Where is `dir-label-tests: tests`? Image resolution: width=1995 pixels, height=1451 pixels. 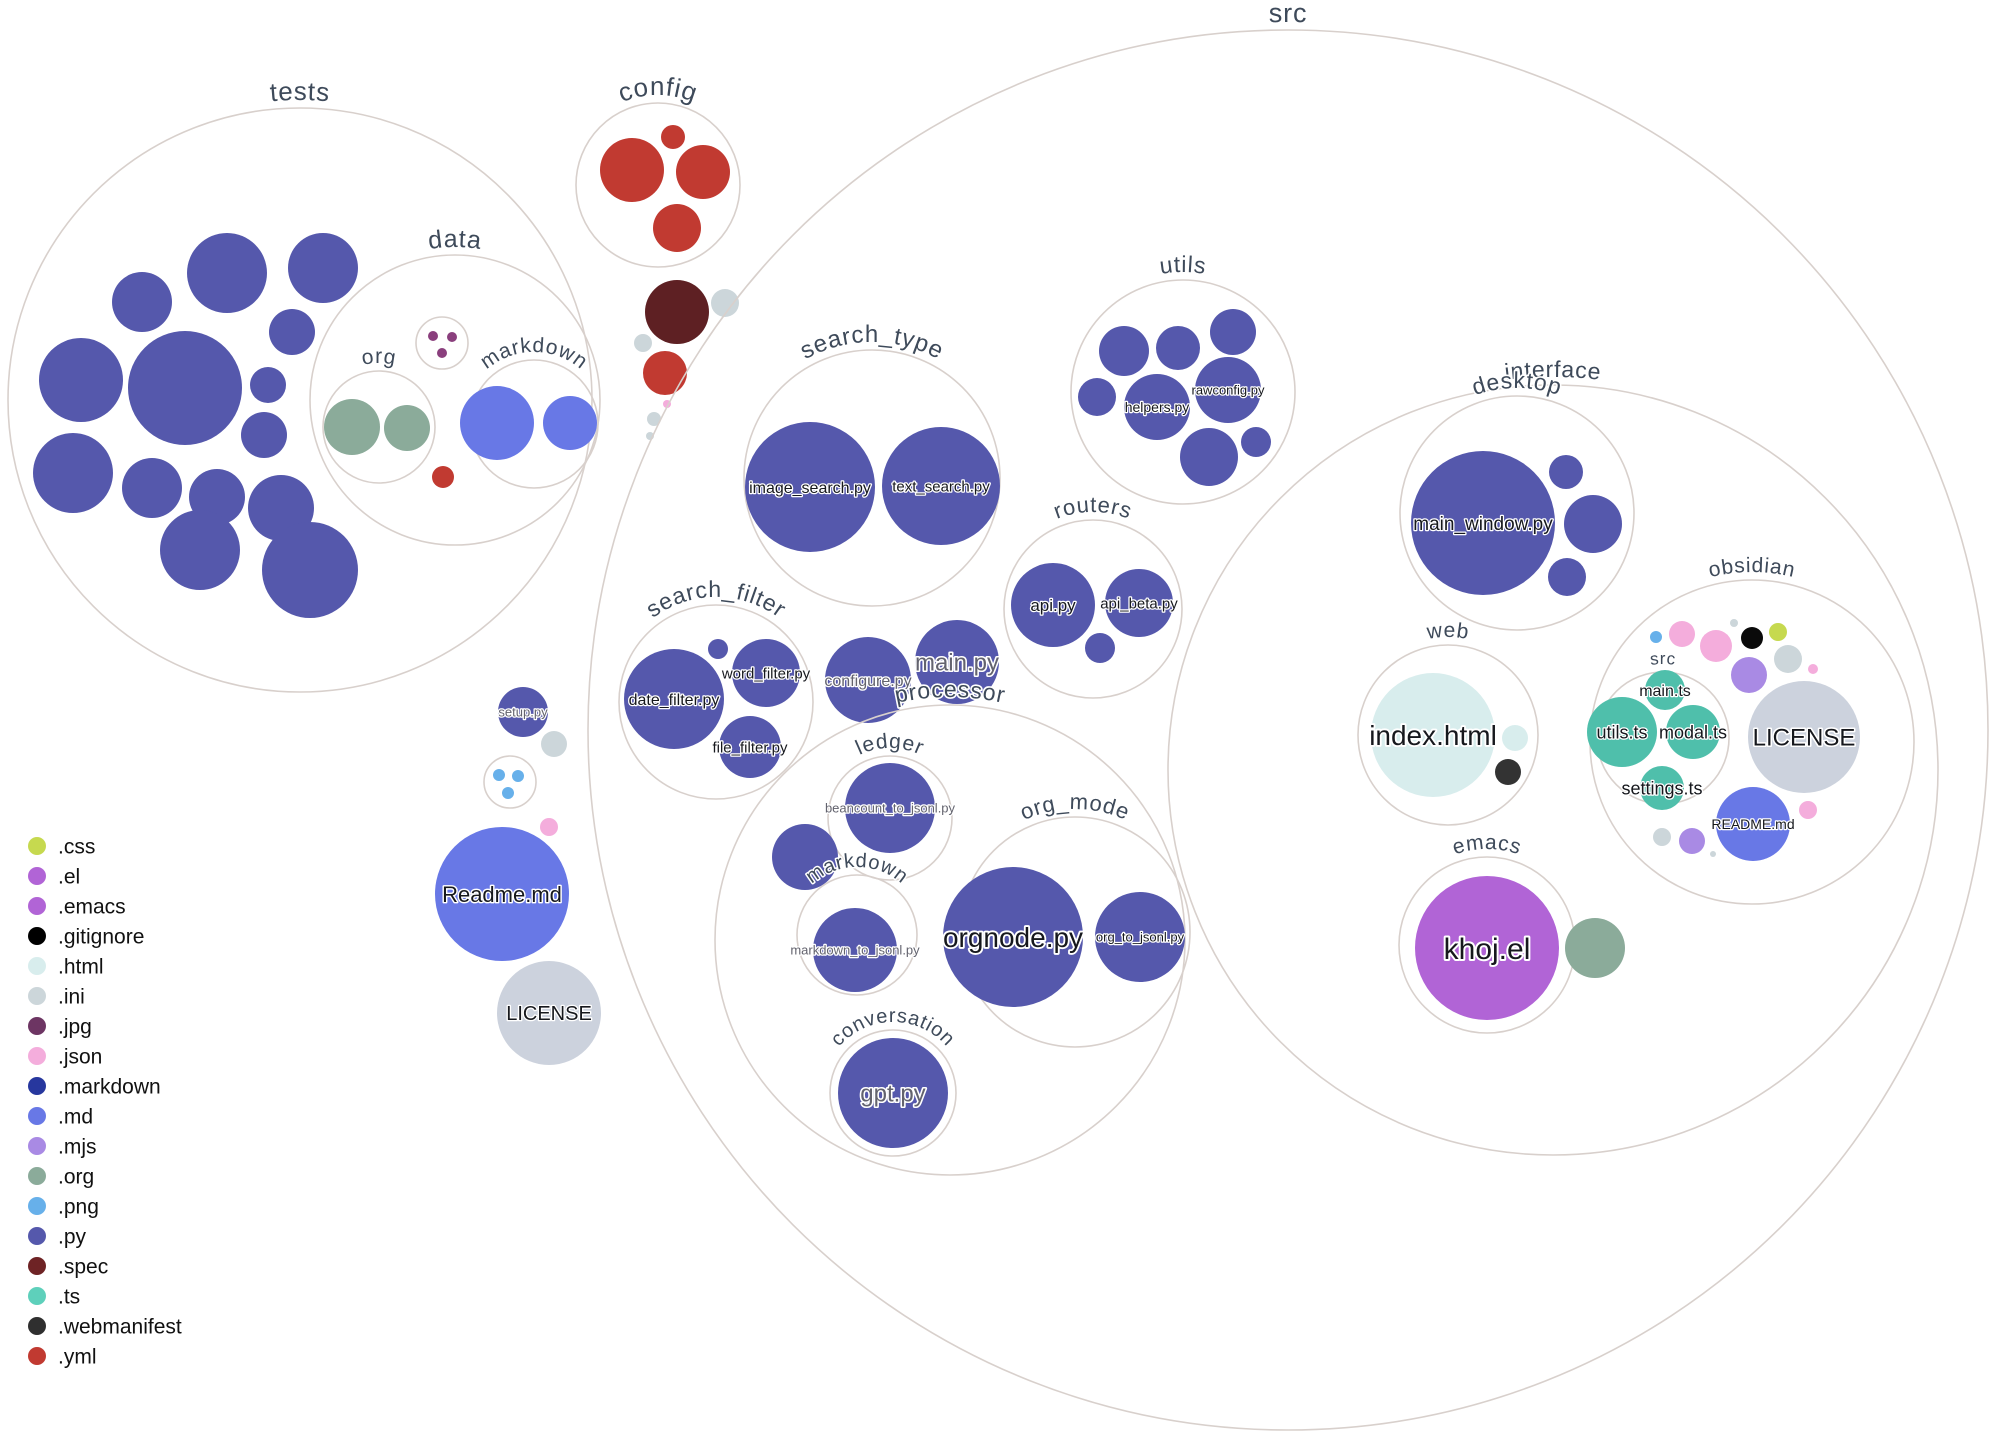
dir-label-tests: tests is located at coordinates (300, 91).